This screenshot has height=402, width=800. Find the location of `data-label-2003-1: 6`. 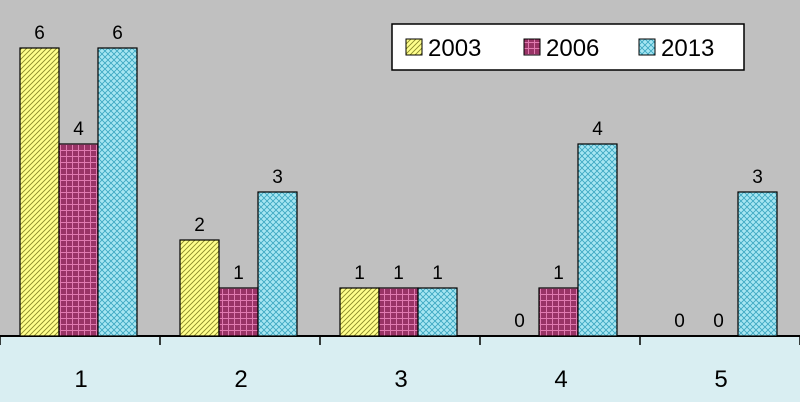

data-label-2003-1: 6 is located at coordinates (39, 33).